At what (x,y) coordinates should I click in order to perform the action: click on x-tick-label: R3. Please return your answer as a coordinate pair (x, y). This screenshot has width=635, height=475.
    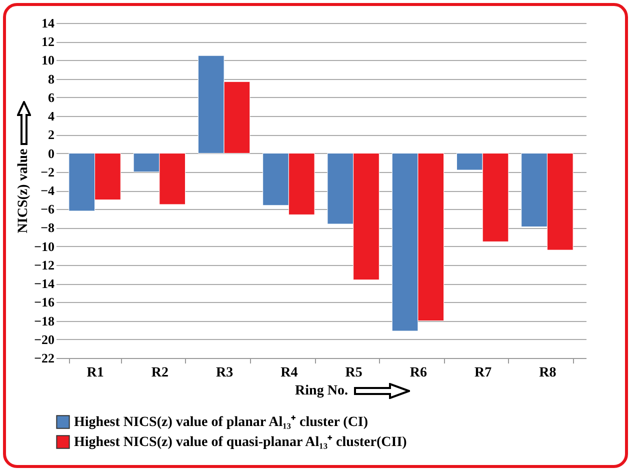
    Looking at the image, I should click on (225, 373).